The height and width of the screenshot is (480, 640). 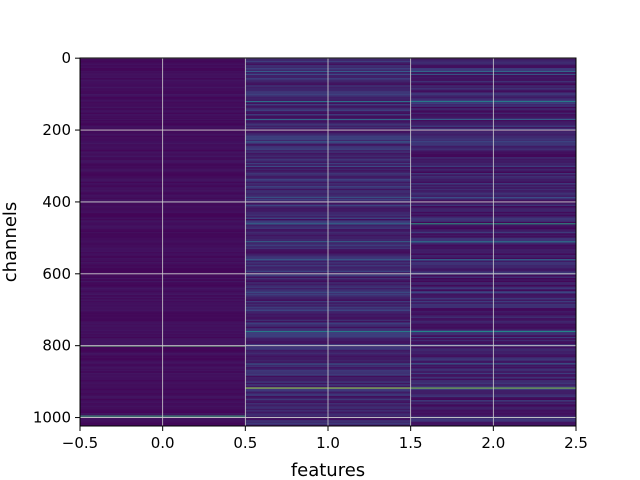 I want to click on y-tick-label: 200, so click(x=56, y=130).